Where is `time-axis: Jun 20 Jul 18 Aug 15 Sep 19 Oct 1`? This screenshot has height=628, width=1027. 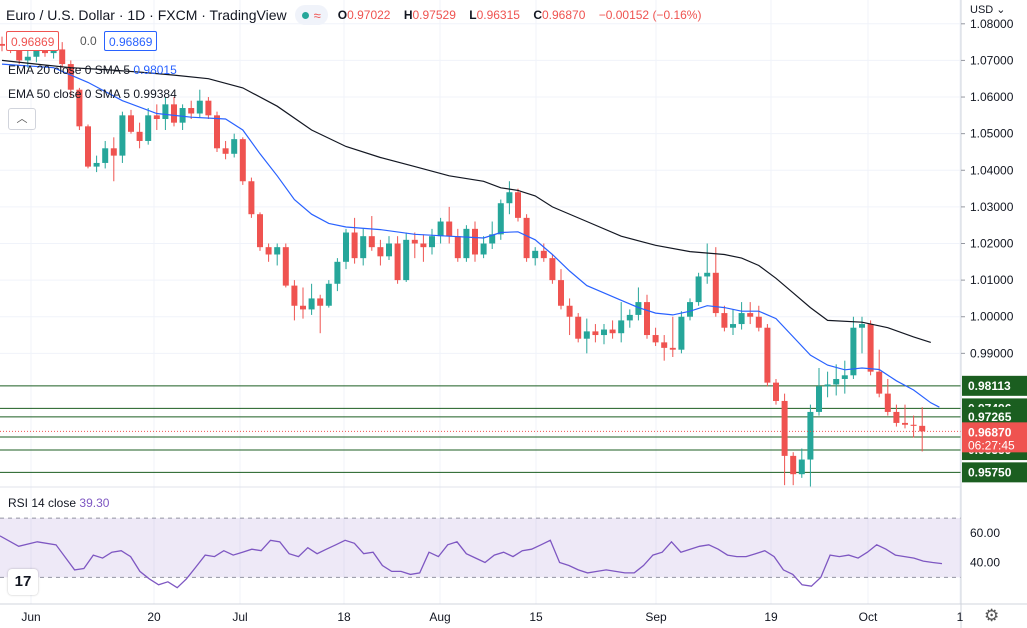 time-axis: Jun 20 Jul 18 Aug 15 Sep 19 Oct 1 is located at coordinates (492, 617).